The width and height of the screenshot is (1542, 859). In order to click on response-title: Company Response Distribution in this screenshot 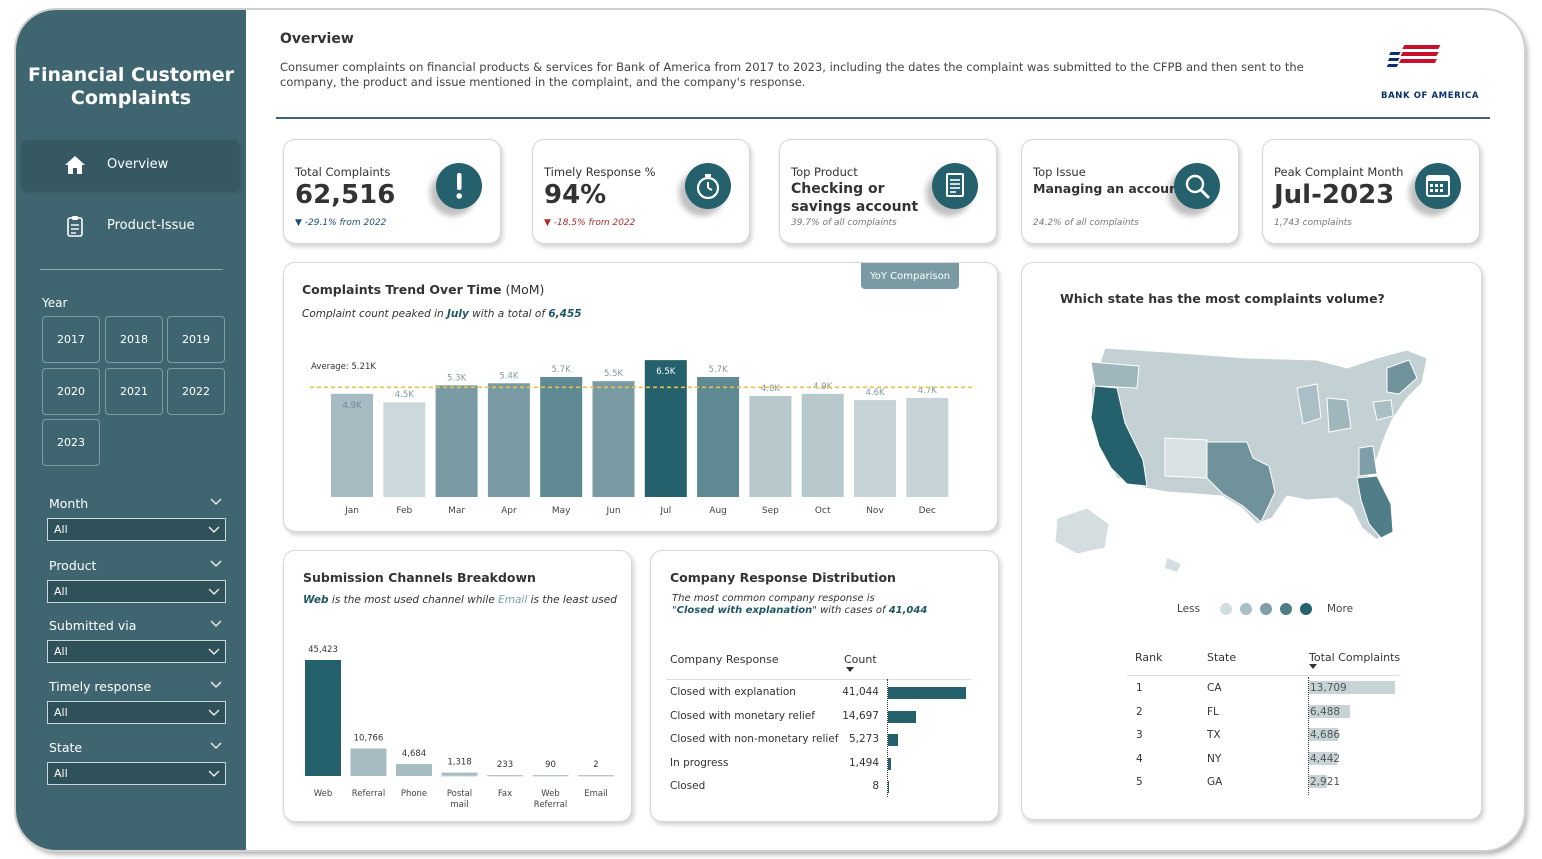, I will do `click(783, 577)`.